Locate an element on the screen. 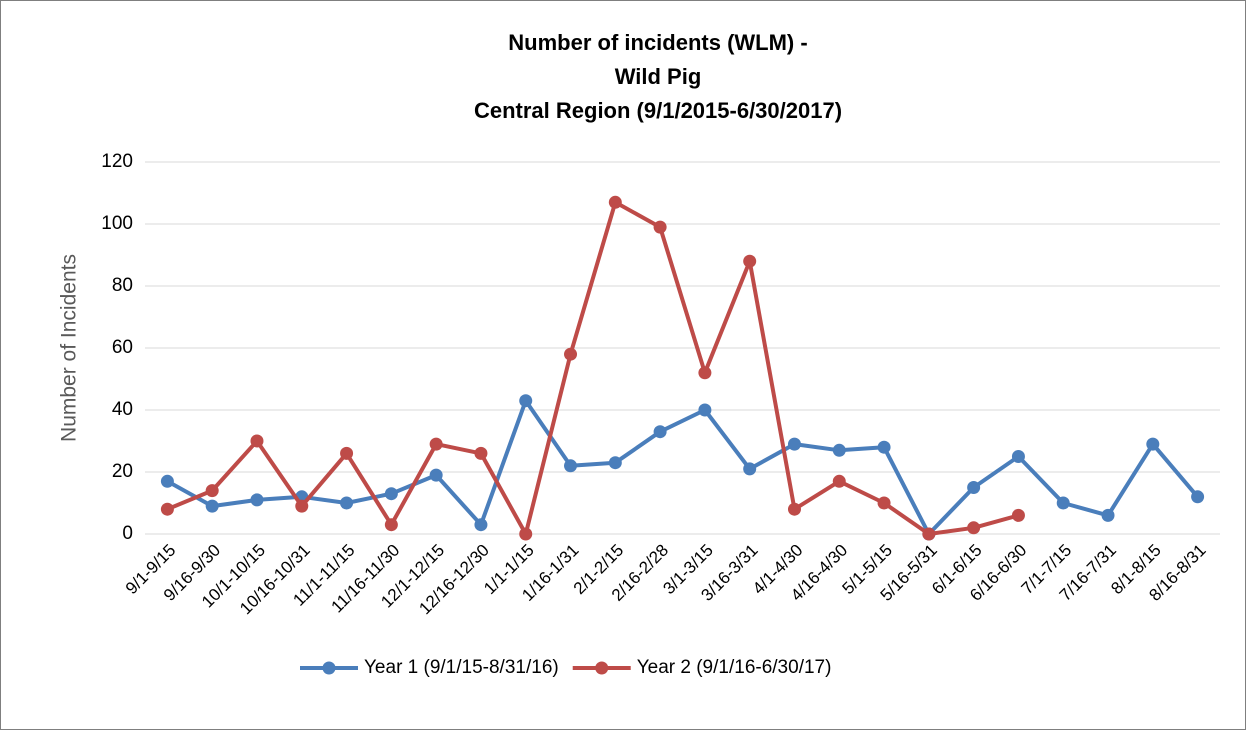 The image size is (1246, 730). y-tick-label: 20 is located at coordinates (122, 471).